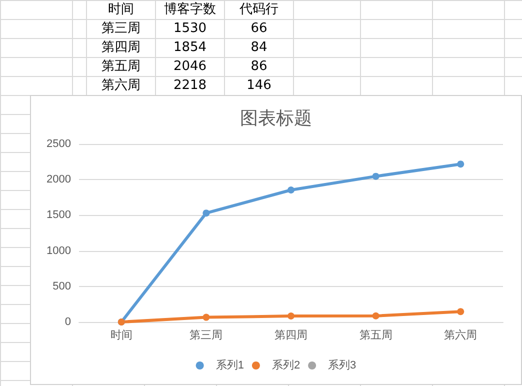  I want to click on text: 第六周, so click(121, 86).